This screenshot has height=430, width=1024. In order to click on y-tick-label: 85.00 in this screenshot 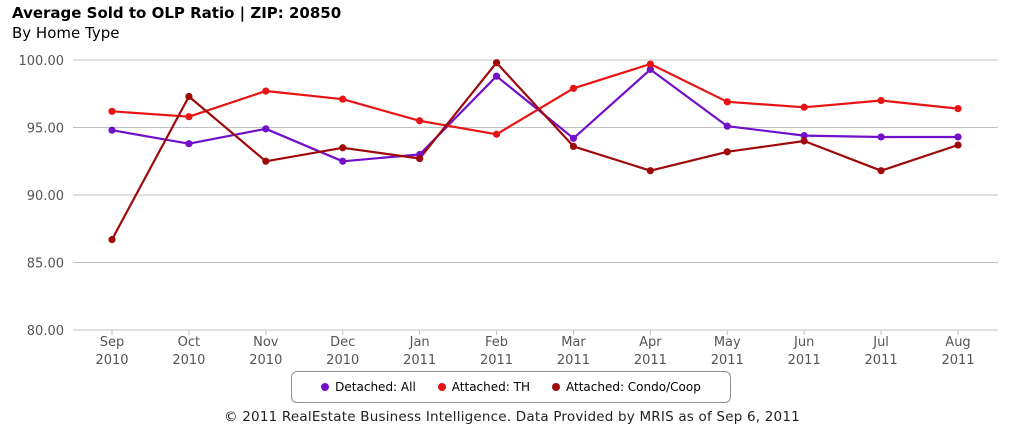, I will do `click(45, 264)`.